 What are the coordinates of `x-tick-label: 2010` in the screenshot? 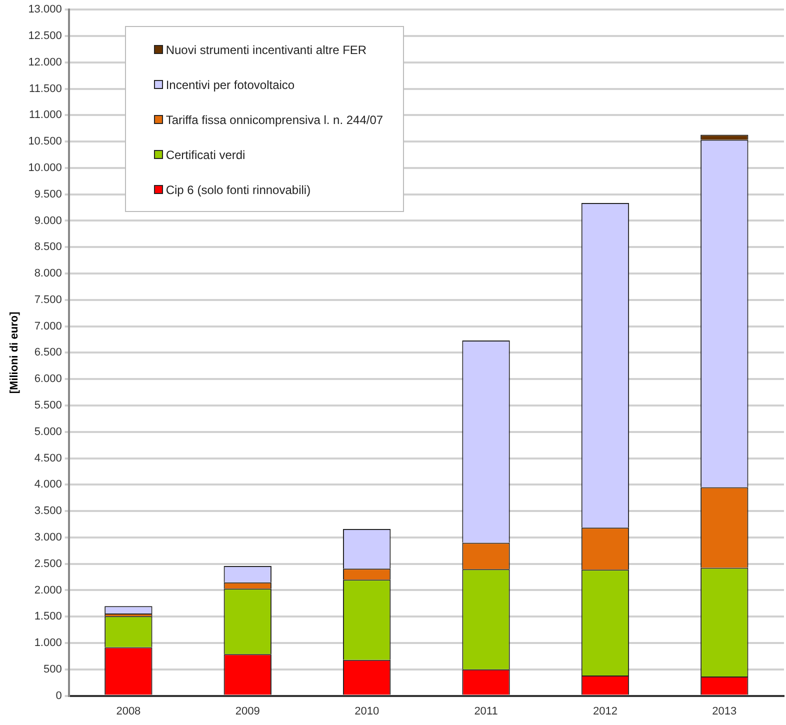 It's located at (367, 711).